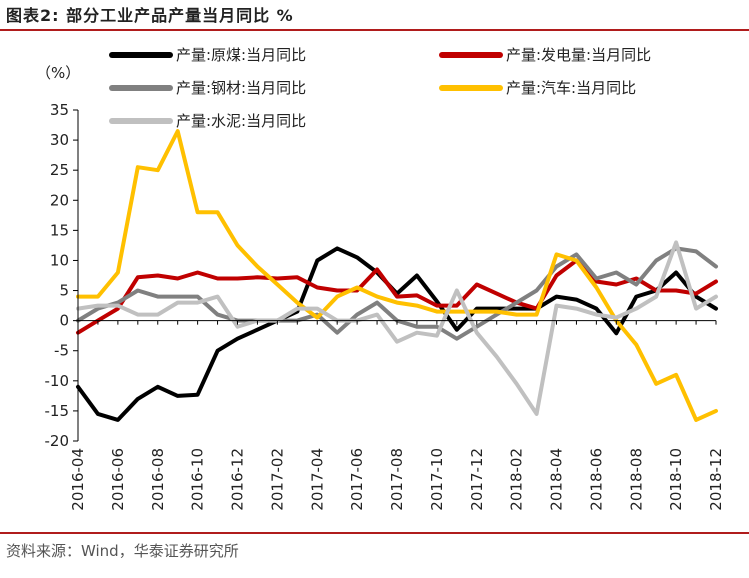 Image resolution: width=749 pixels, height=578 pixels. Describe the element at coordinates (57, 381) in the screenshot. I see `y-tick-label: -10` at that location.